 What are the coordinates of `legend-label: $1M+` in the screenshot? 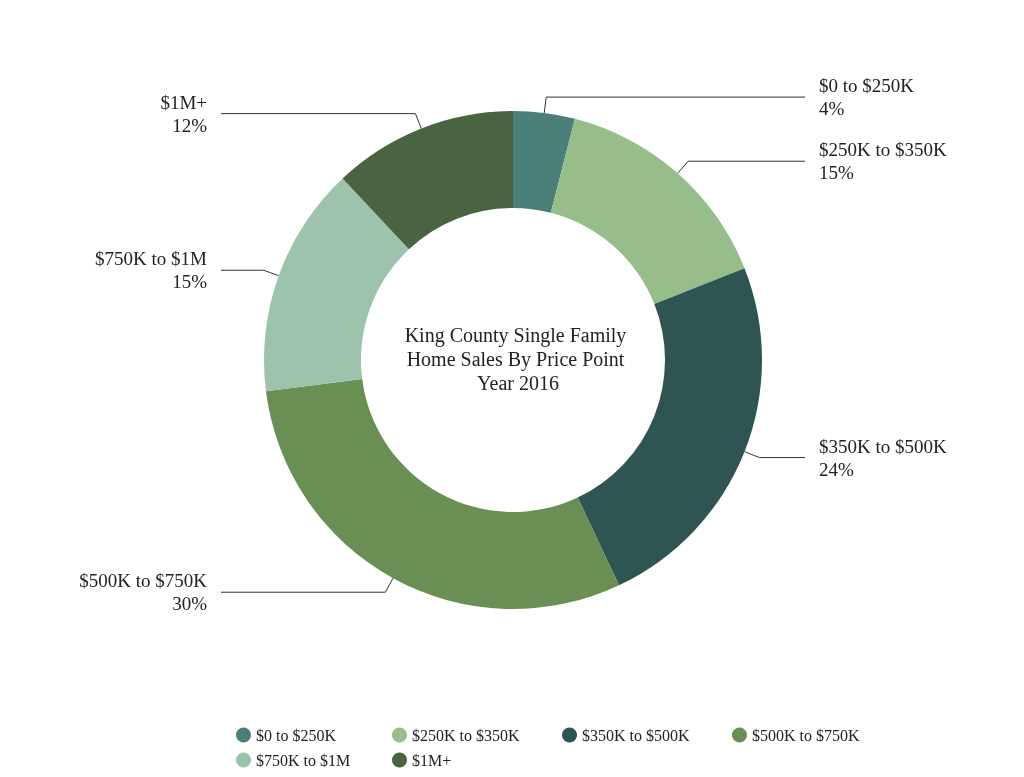 It's located at (432, 760).